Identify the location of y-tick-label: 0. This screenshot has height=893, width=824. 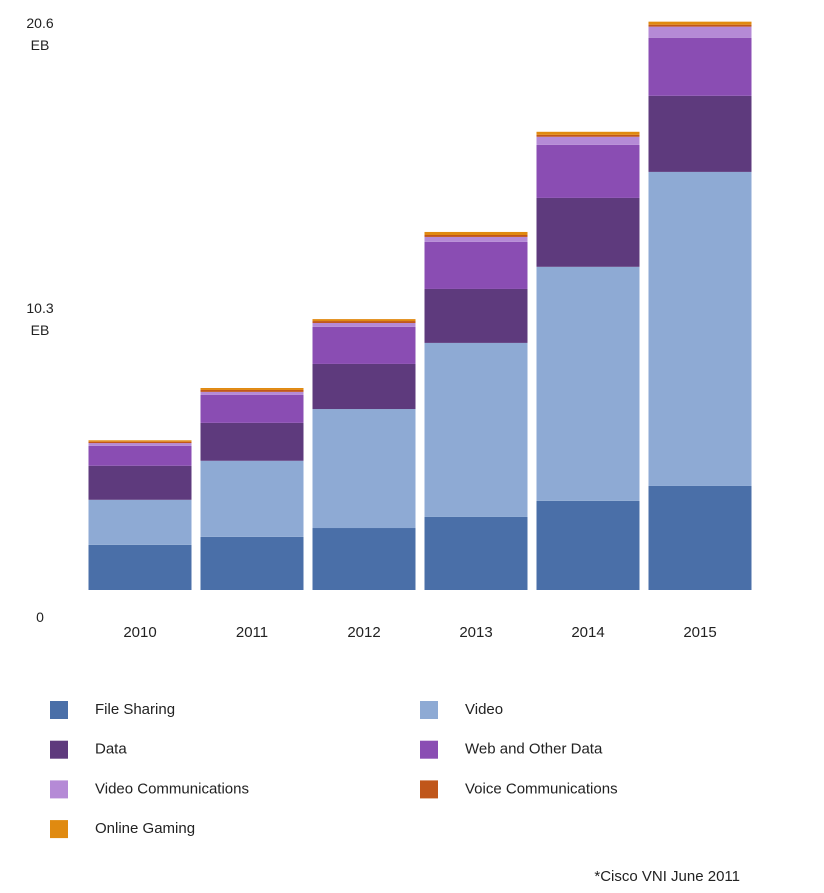
(40, 617).